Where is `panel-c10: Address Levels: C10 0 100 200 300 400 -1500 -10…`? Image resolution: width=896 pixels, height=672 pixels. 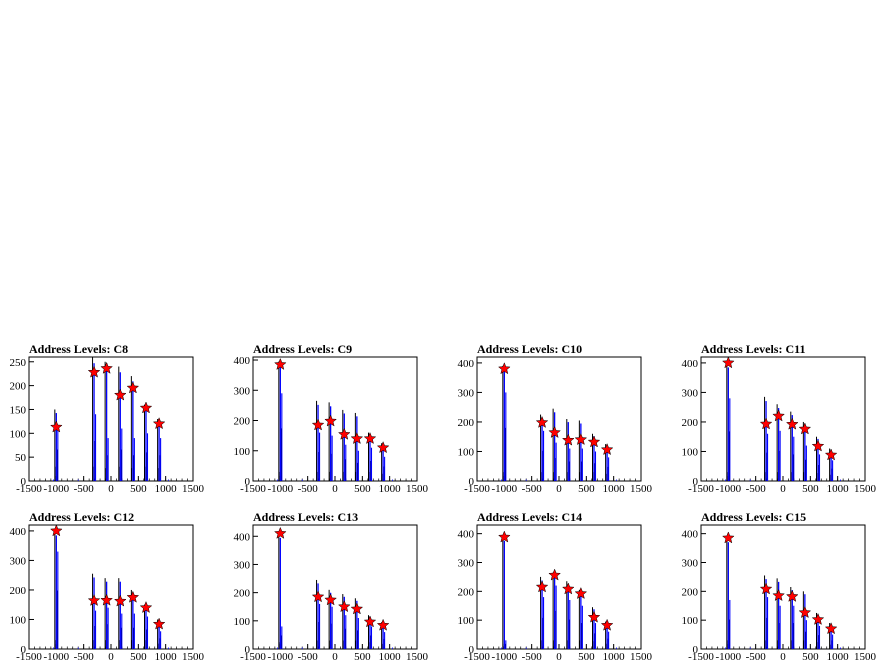 panel-c10: Address Levels: C10 0 100 200 300 400 -1500 -10… is located at coordinates (555, 418).